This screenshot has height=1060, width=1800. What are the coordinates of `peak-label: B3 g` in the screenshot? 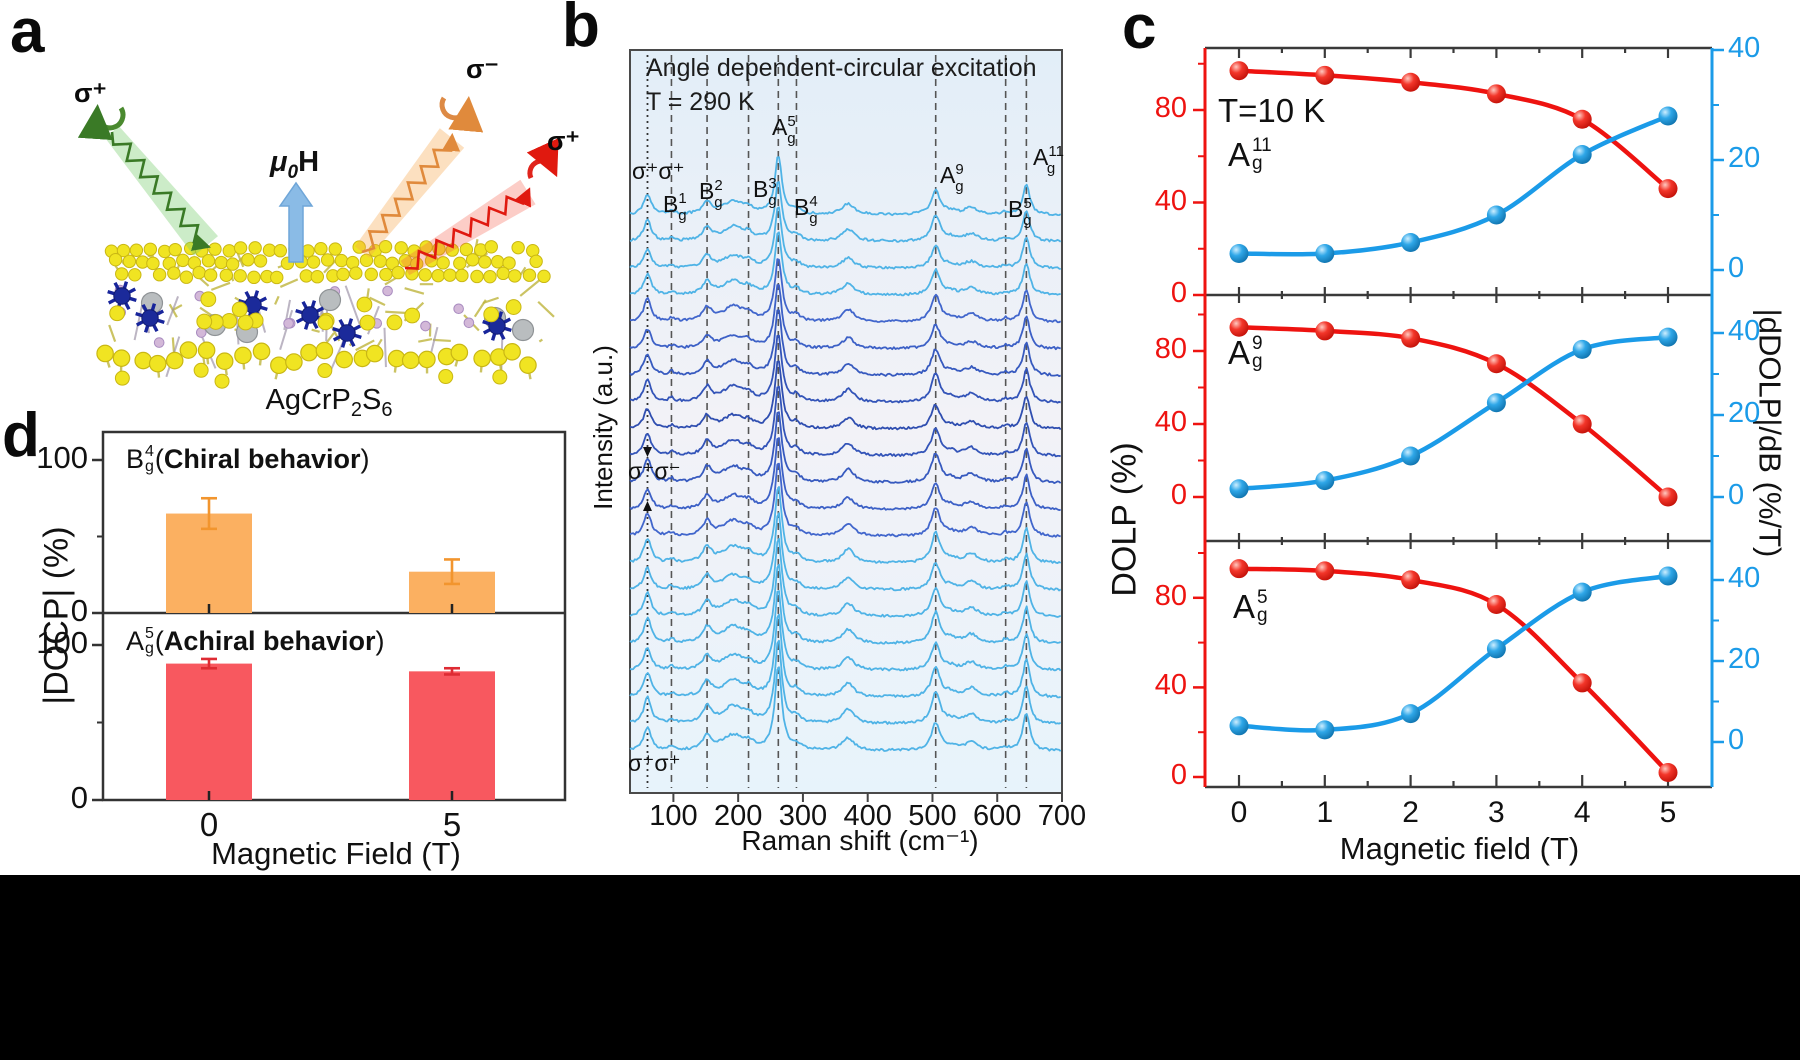 It's located at (765, 192).